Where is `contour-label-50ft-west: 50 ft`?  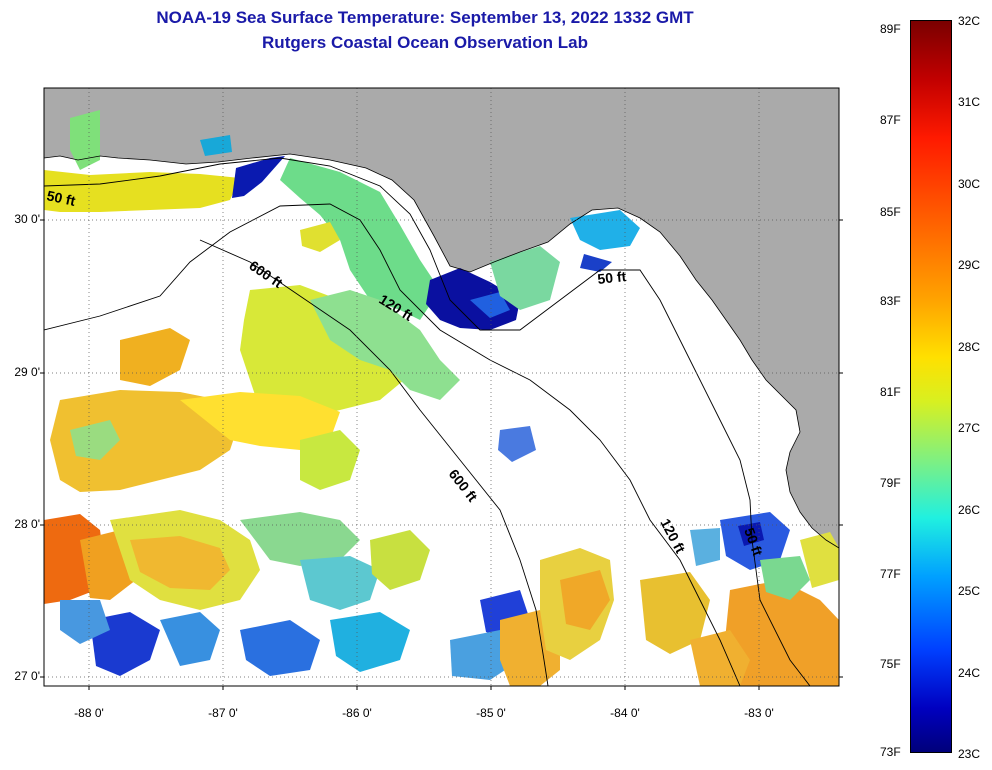 contour-label-50ft-west: 50 ft is located at coordinates (61, 198).